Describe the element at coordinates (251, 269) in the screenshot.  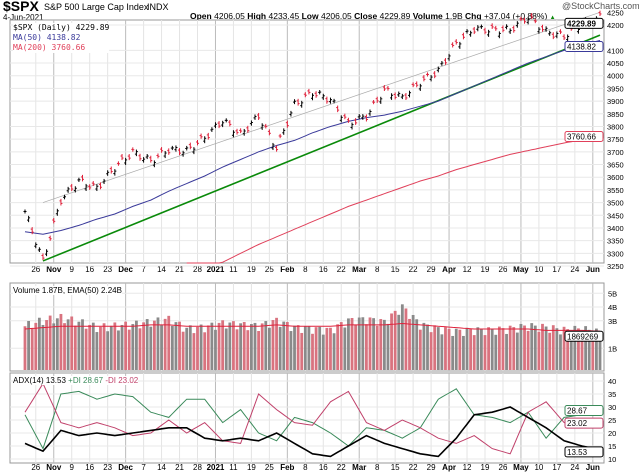
I see `x-tick-label: 19` at that location.